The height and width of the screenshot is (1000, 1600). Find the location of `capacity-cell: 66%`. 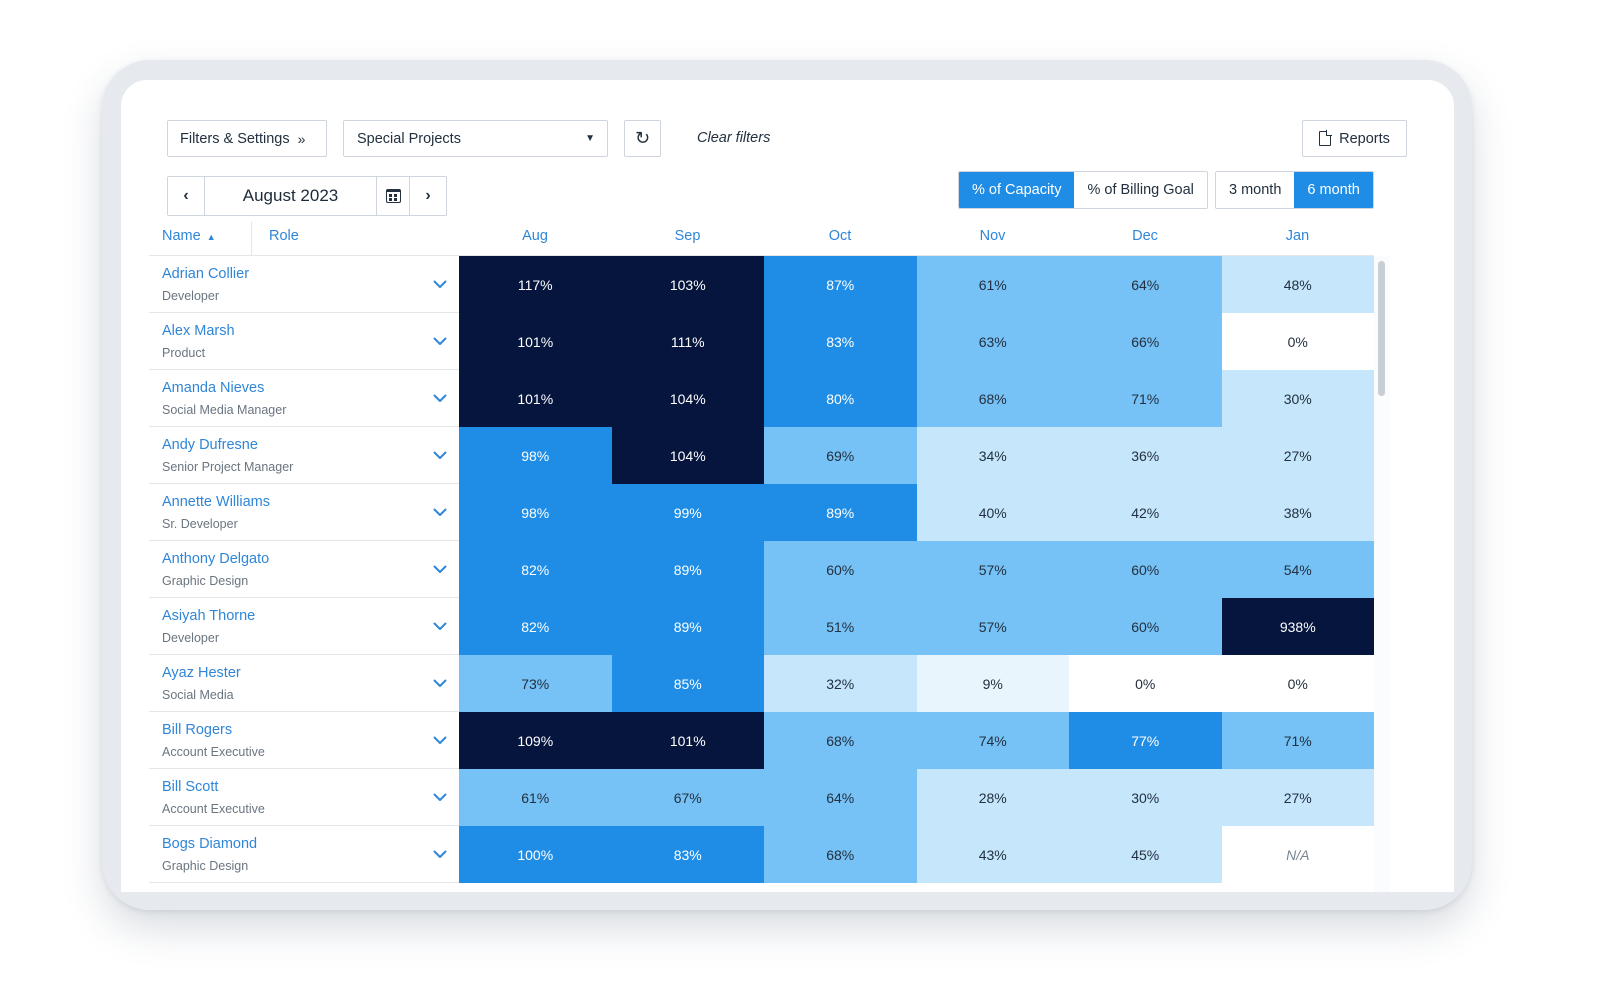

capacity-cell: 66% is located at coordinates (1145, 341).